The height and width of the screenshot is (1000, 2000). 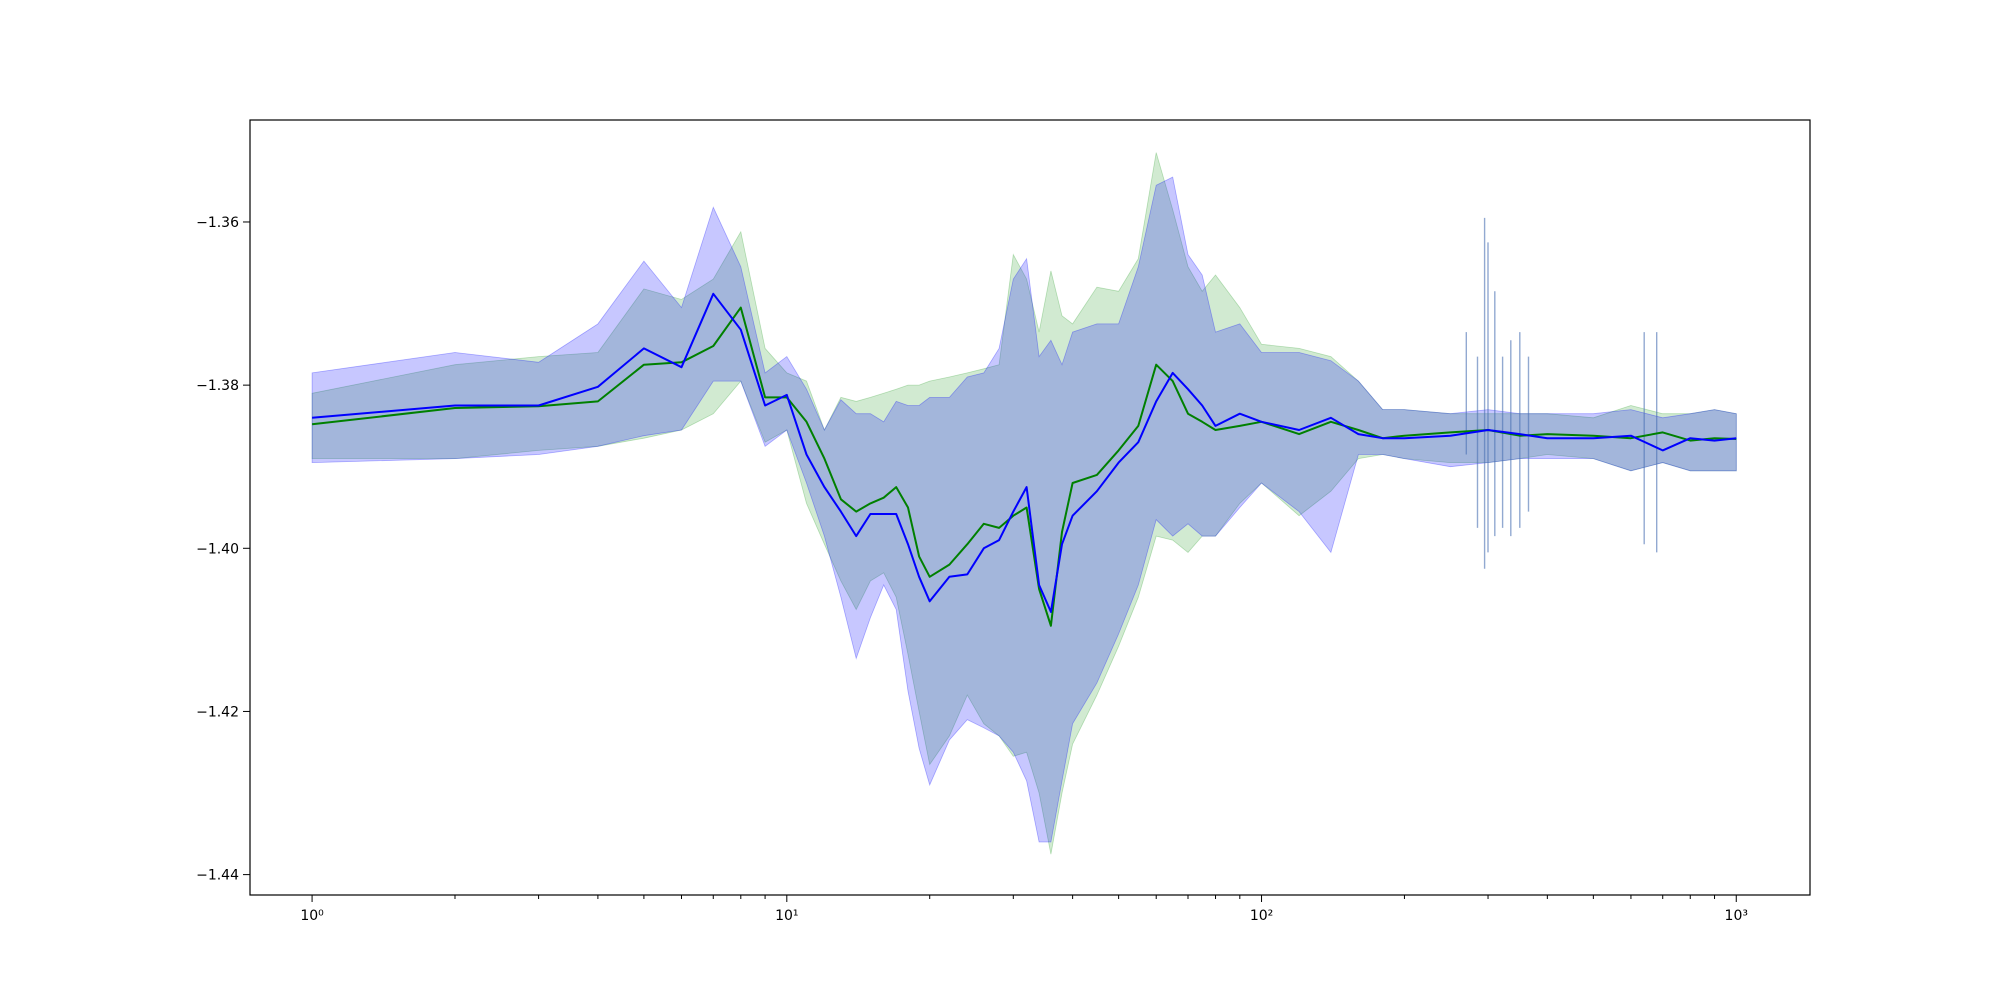 I want to click on x-tick-label: 10¹, so click(x=786, y=916).